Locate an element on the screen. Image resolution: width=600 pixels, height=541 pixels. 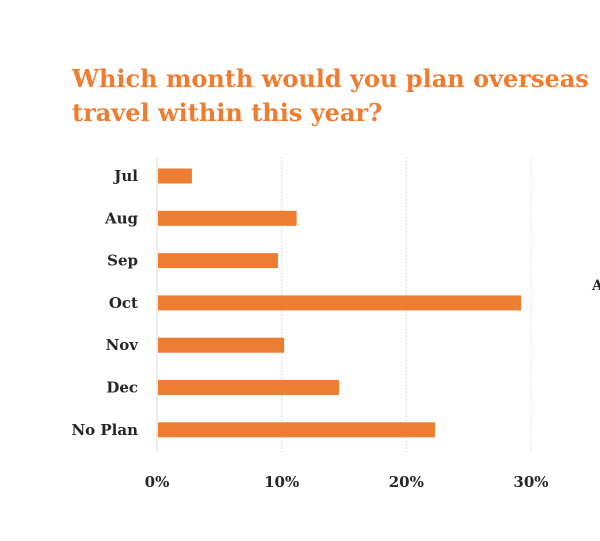
x-tick-label-30: 30% is located at coordinates (530, 482).